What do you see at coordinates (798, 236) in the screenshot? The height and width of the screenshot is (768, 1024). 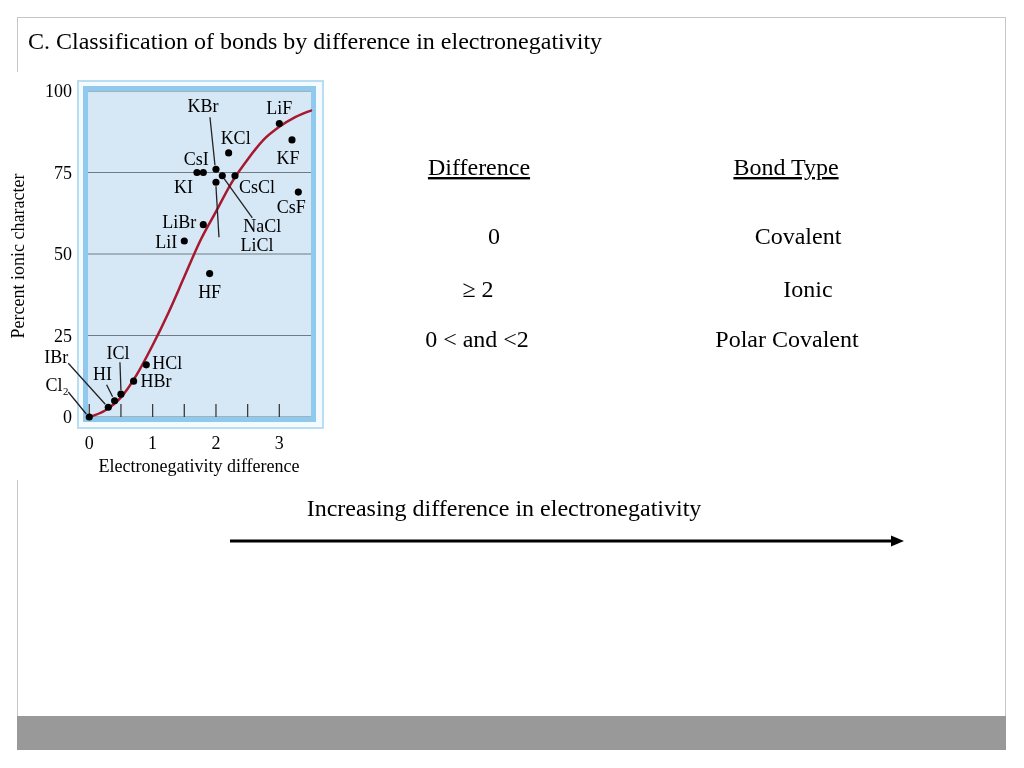 I see `text: Covalent` at bounding box center [798, 236].